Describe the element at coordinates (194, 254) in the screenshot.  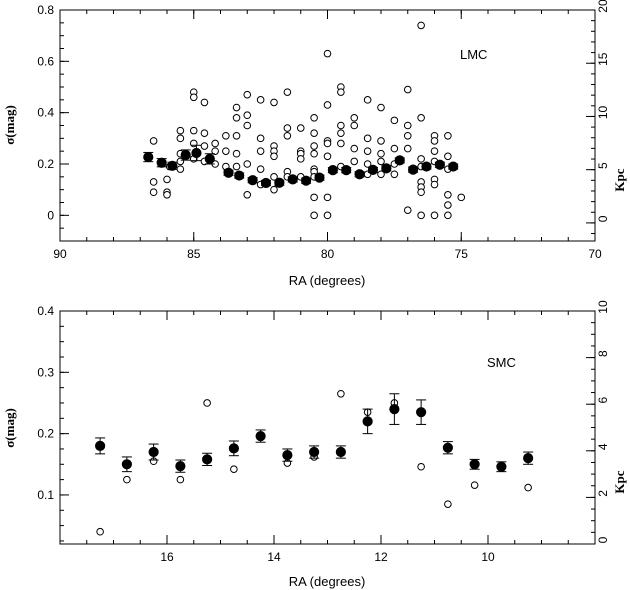
I see `lmc-x-tick-label: 85` at that location.